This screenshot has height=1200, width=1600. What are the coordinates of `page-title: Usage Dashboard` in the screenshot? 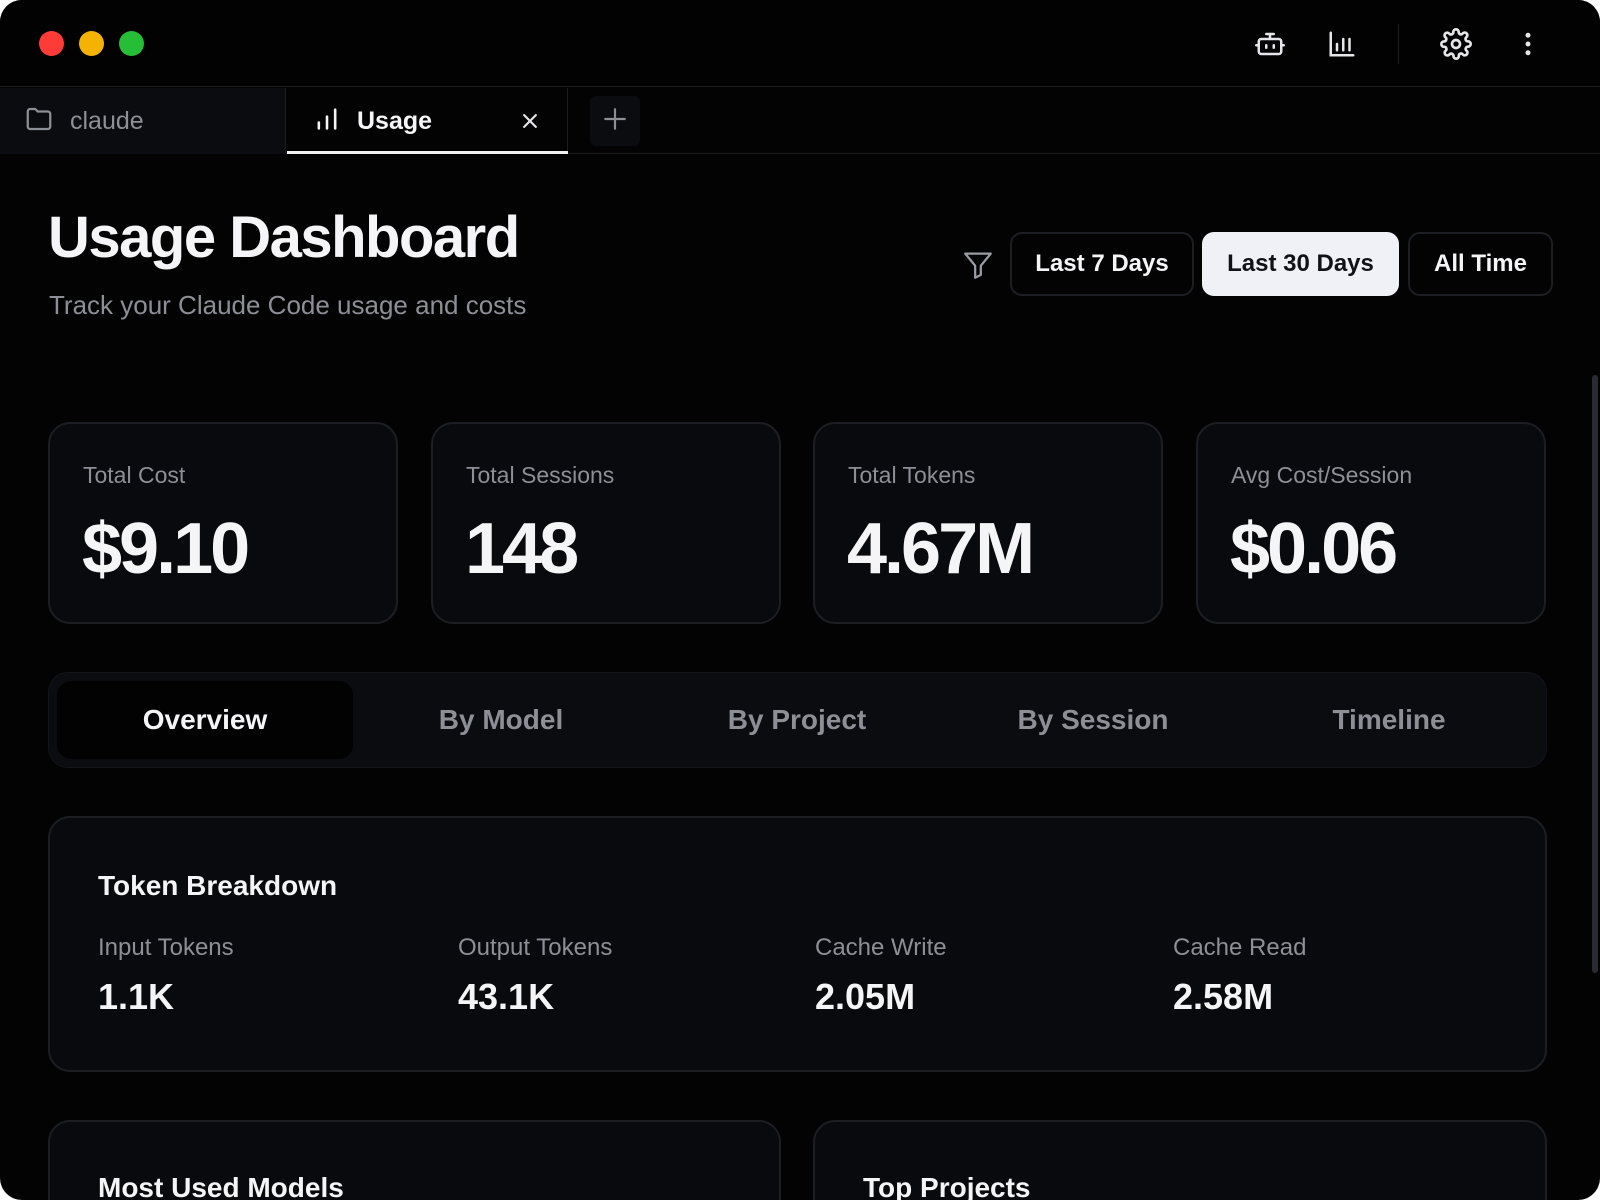 It's located at (284, 237).